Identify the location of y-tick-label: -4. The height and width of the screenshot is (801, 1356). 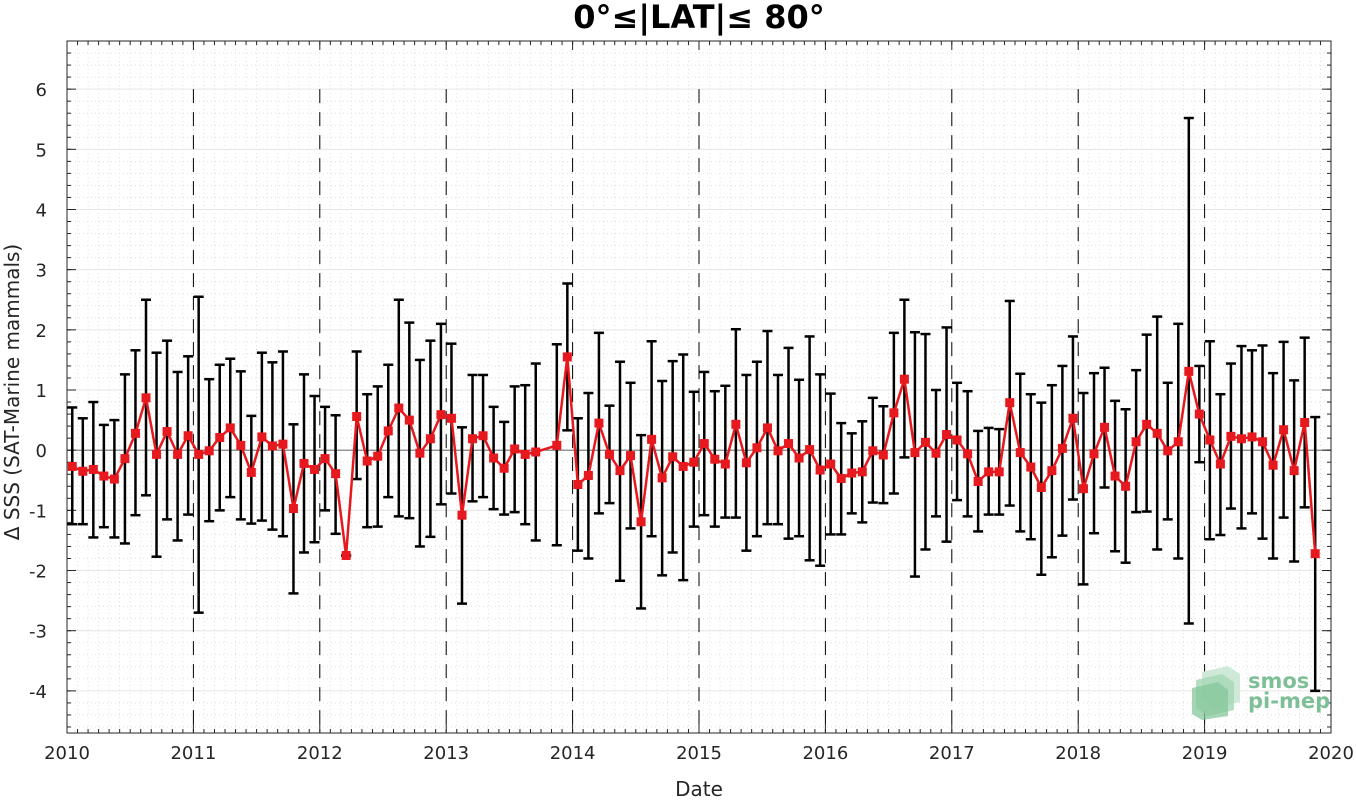
(38, 692).